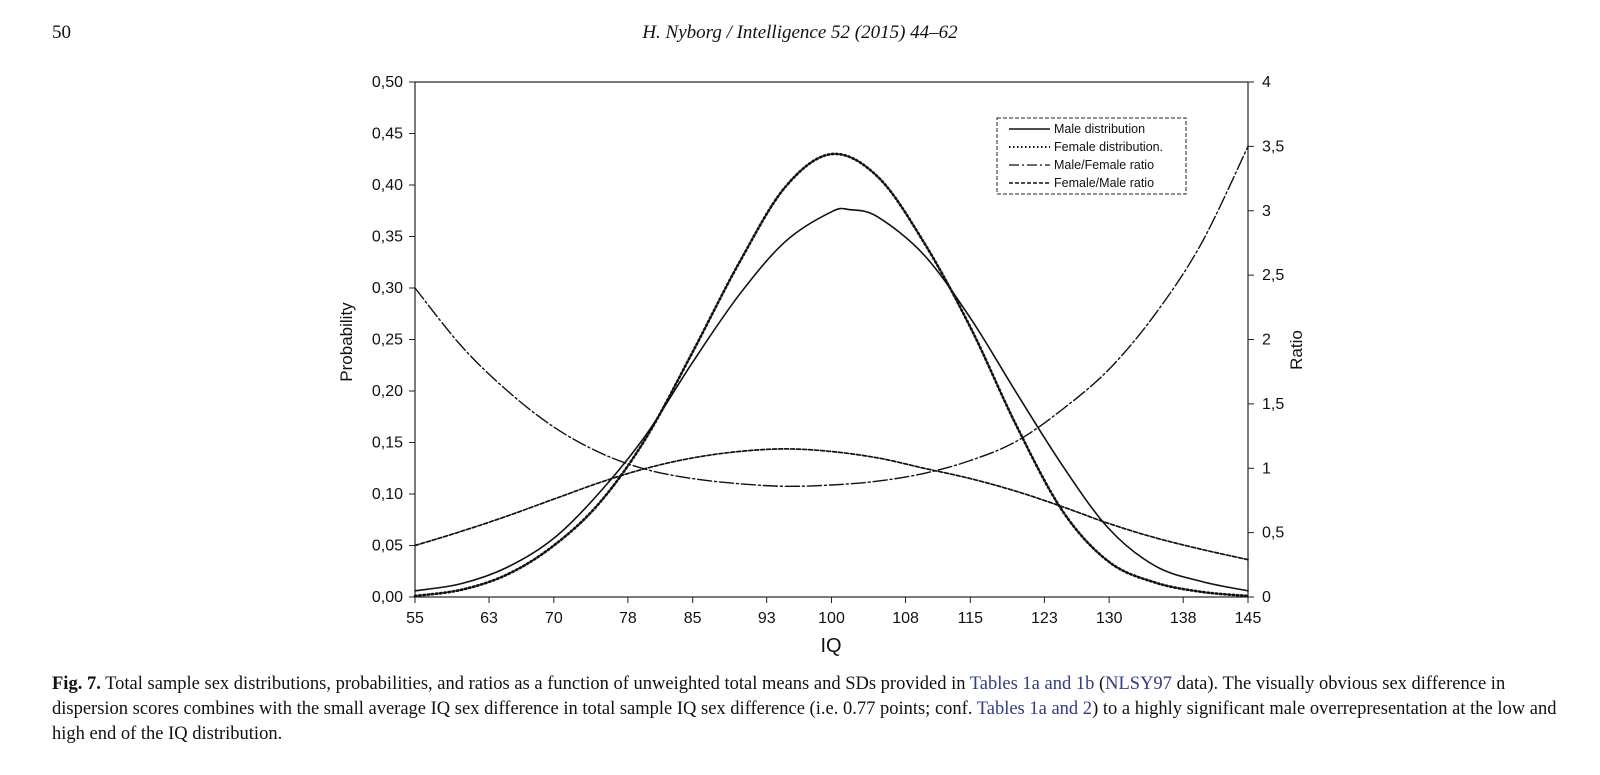  I want to click on x-tick-label: 55, so click(415, 618).